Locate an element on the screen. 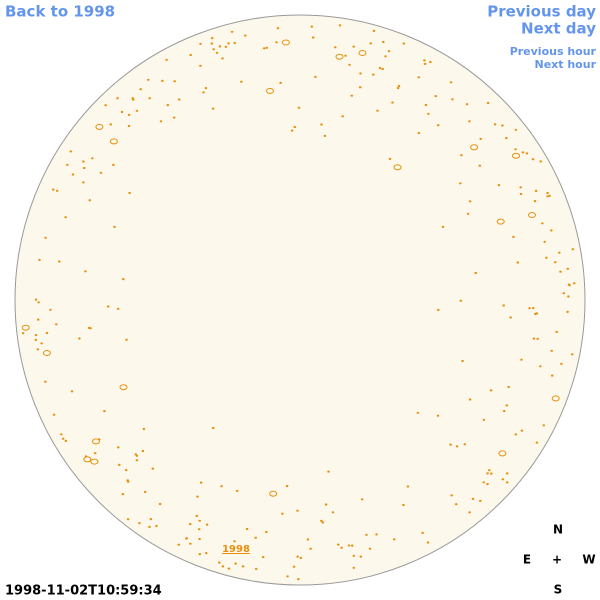  previous-hour-link: Previous hour is located at coordinates (553, 51).